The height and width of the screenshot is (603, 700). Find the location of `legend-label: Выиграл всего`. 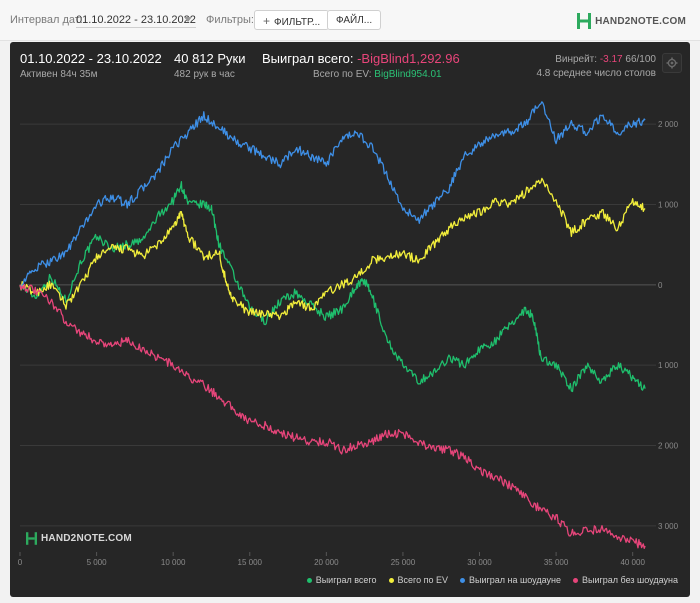

legend-label: Выиграл всего is located at coordinates (346, 580).